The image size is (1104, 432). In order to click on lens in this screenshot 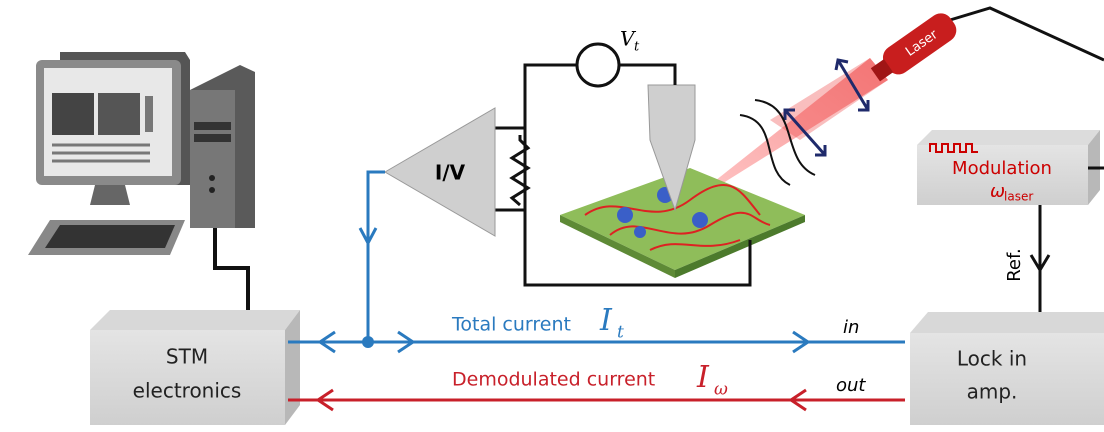, I will do `click(826, 107)`.